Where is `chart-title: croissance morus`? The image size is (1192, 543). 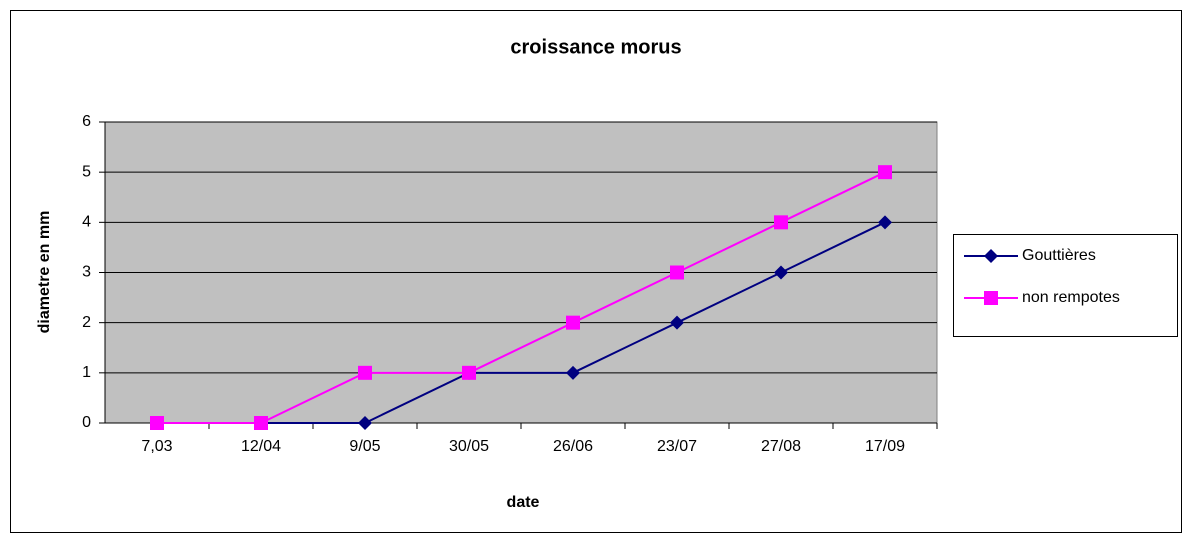
chart-title: croissance morus is located at coordinates (595, 47).